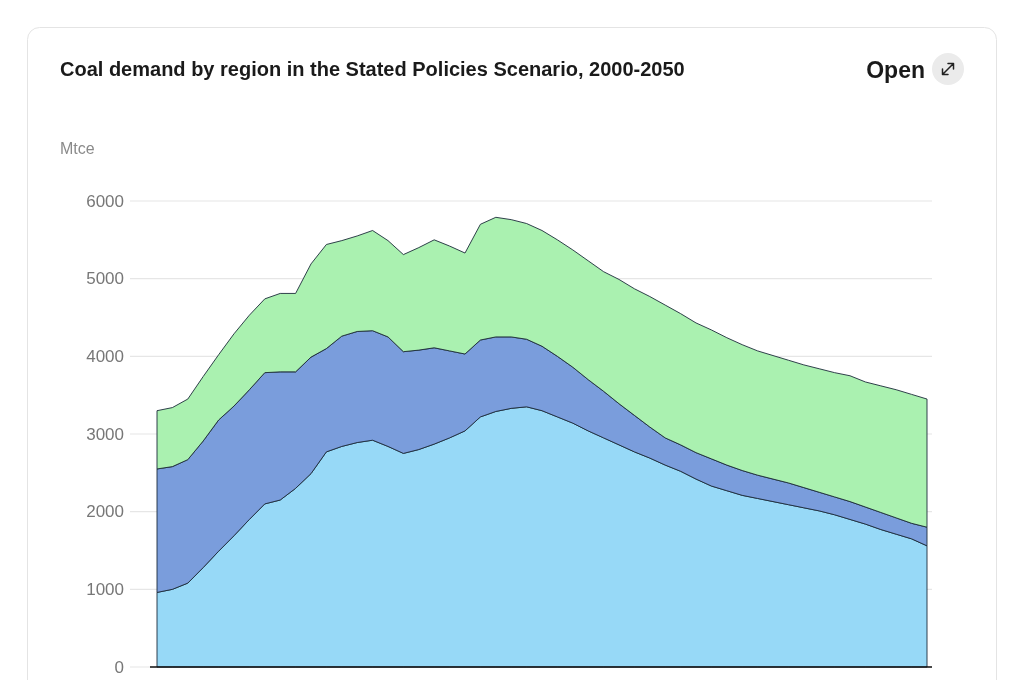 Image resolution: width=1024 pixels, height=680 pixels. I want to click on y-axis-title: Mtce, so click(77, 148).